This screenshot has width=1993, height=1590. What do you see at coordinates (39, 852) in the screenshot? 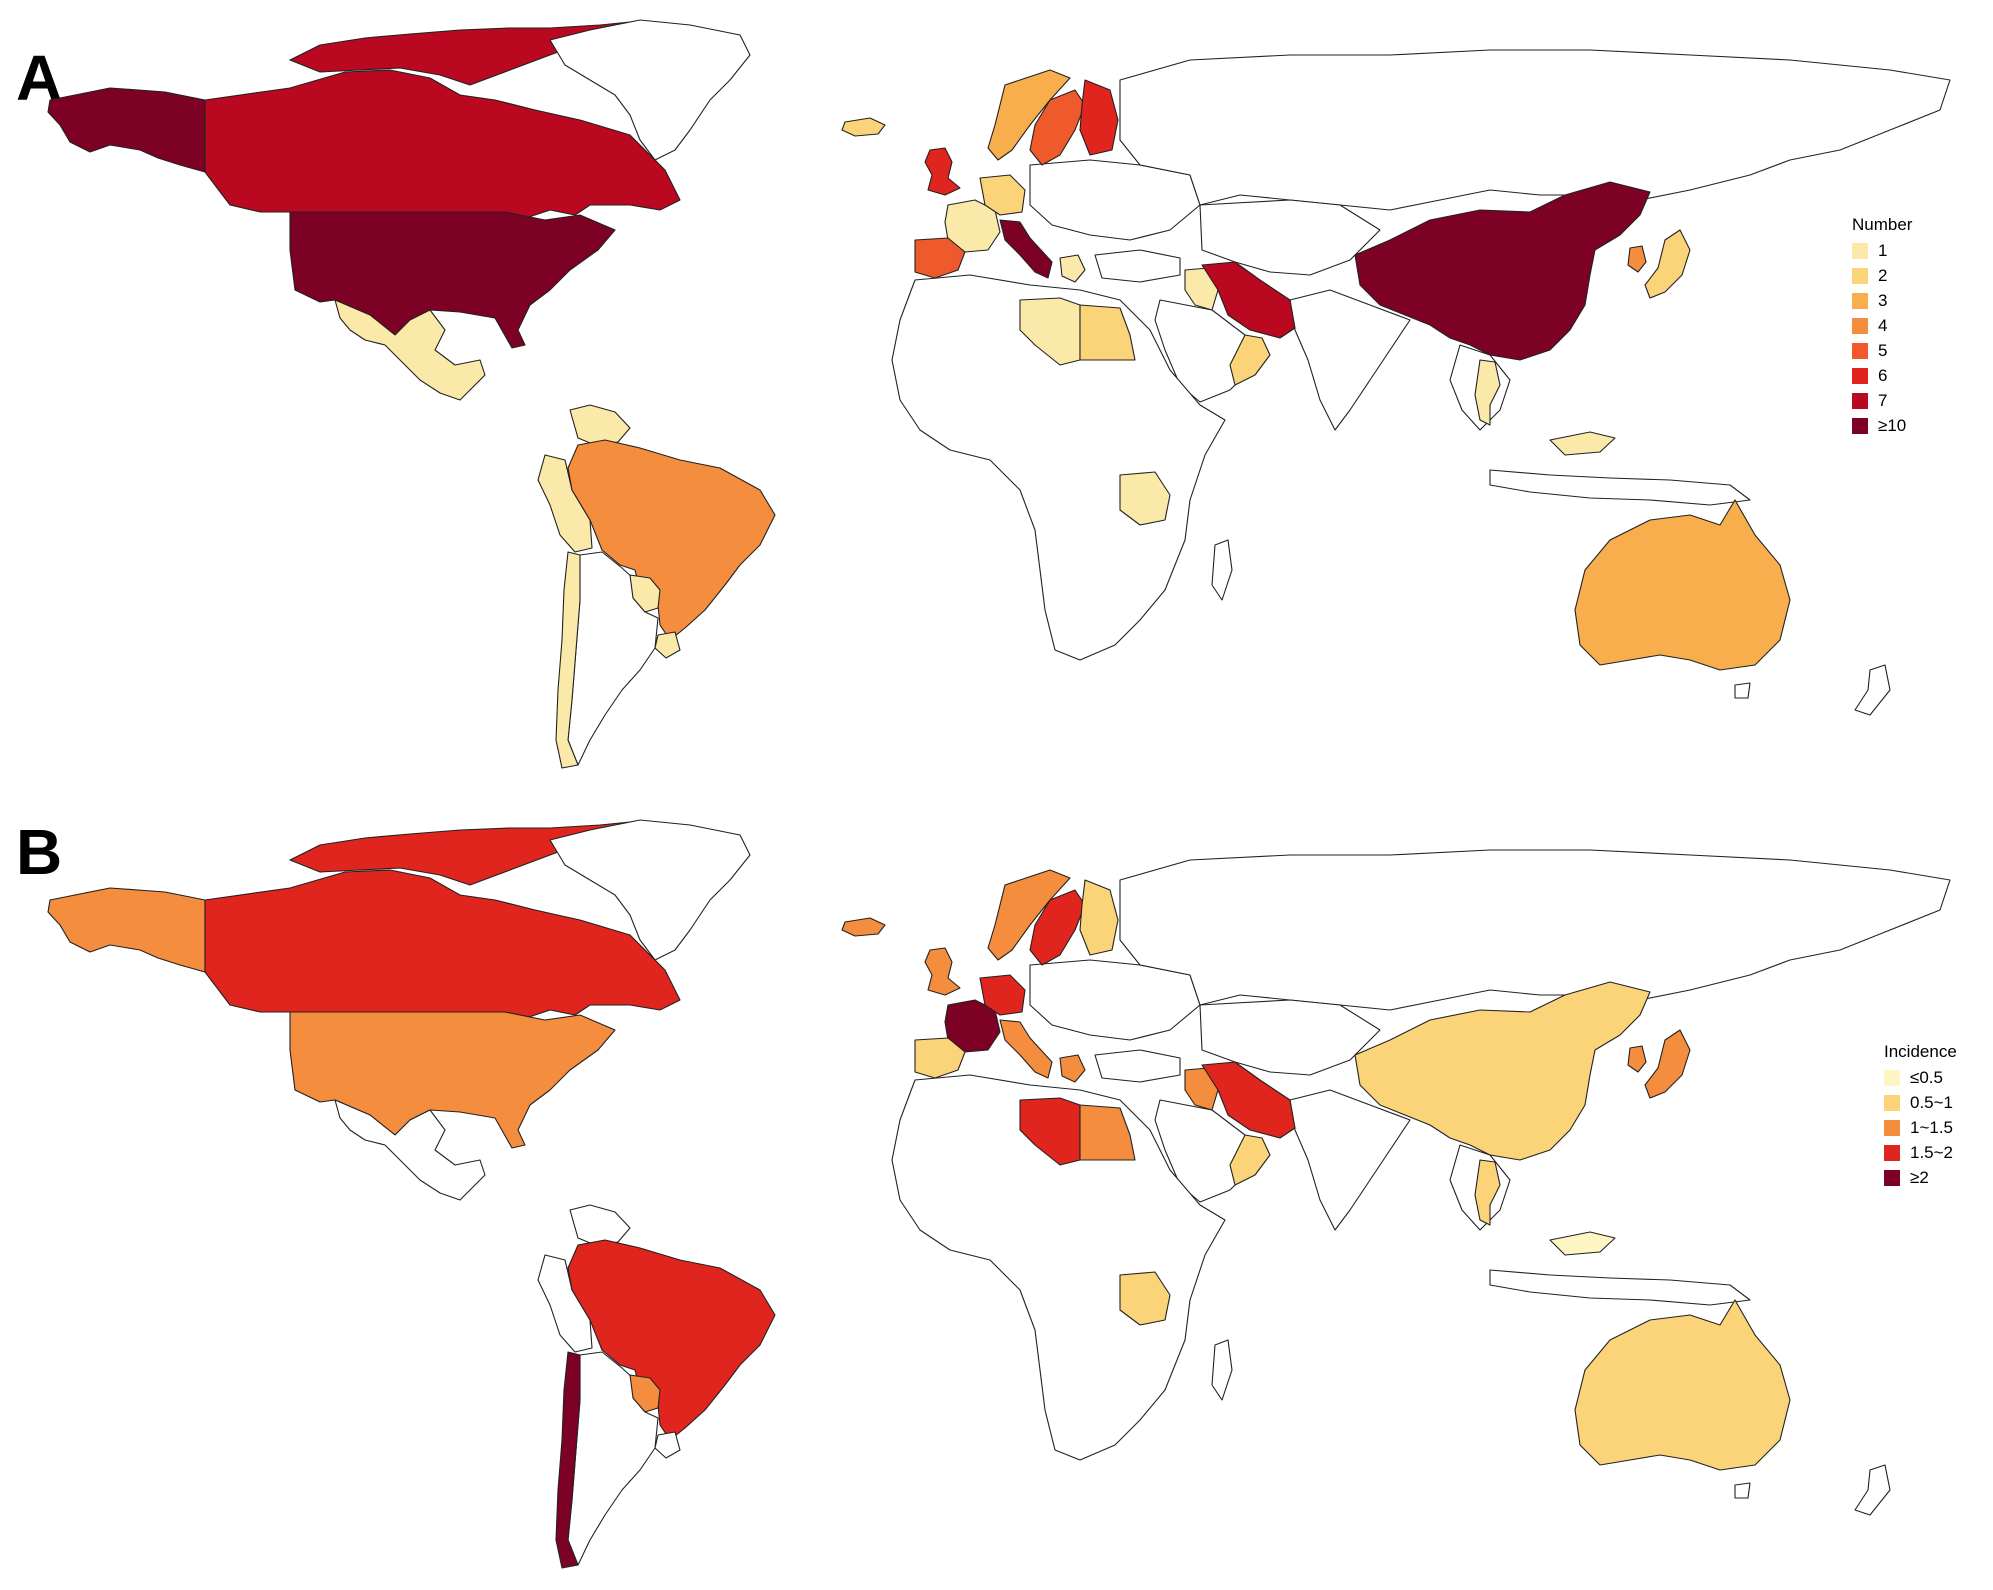
I see `panel-letter: B` at bounding box center [39, 852].